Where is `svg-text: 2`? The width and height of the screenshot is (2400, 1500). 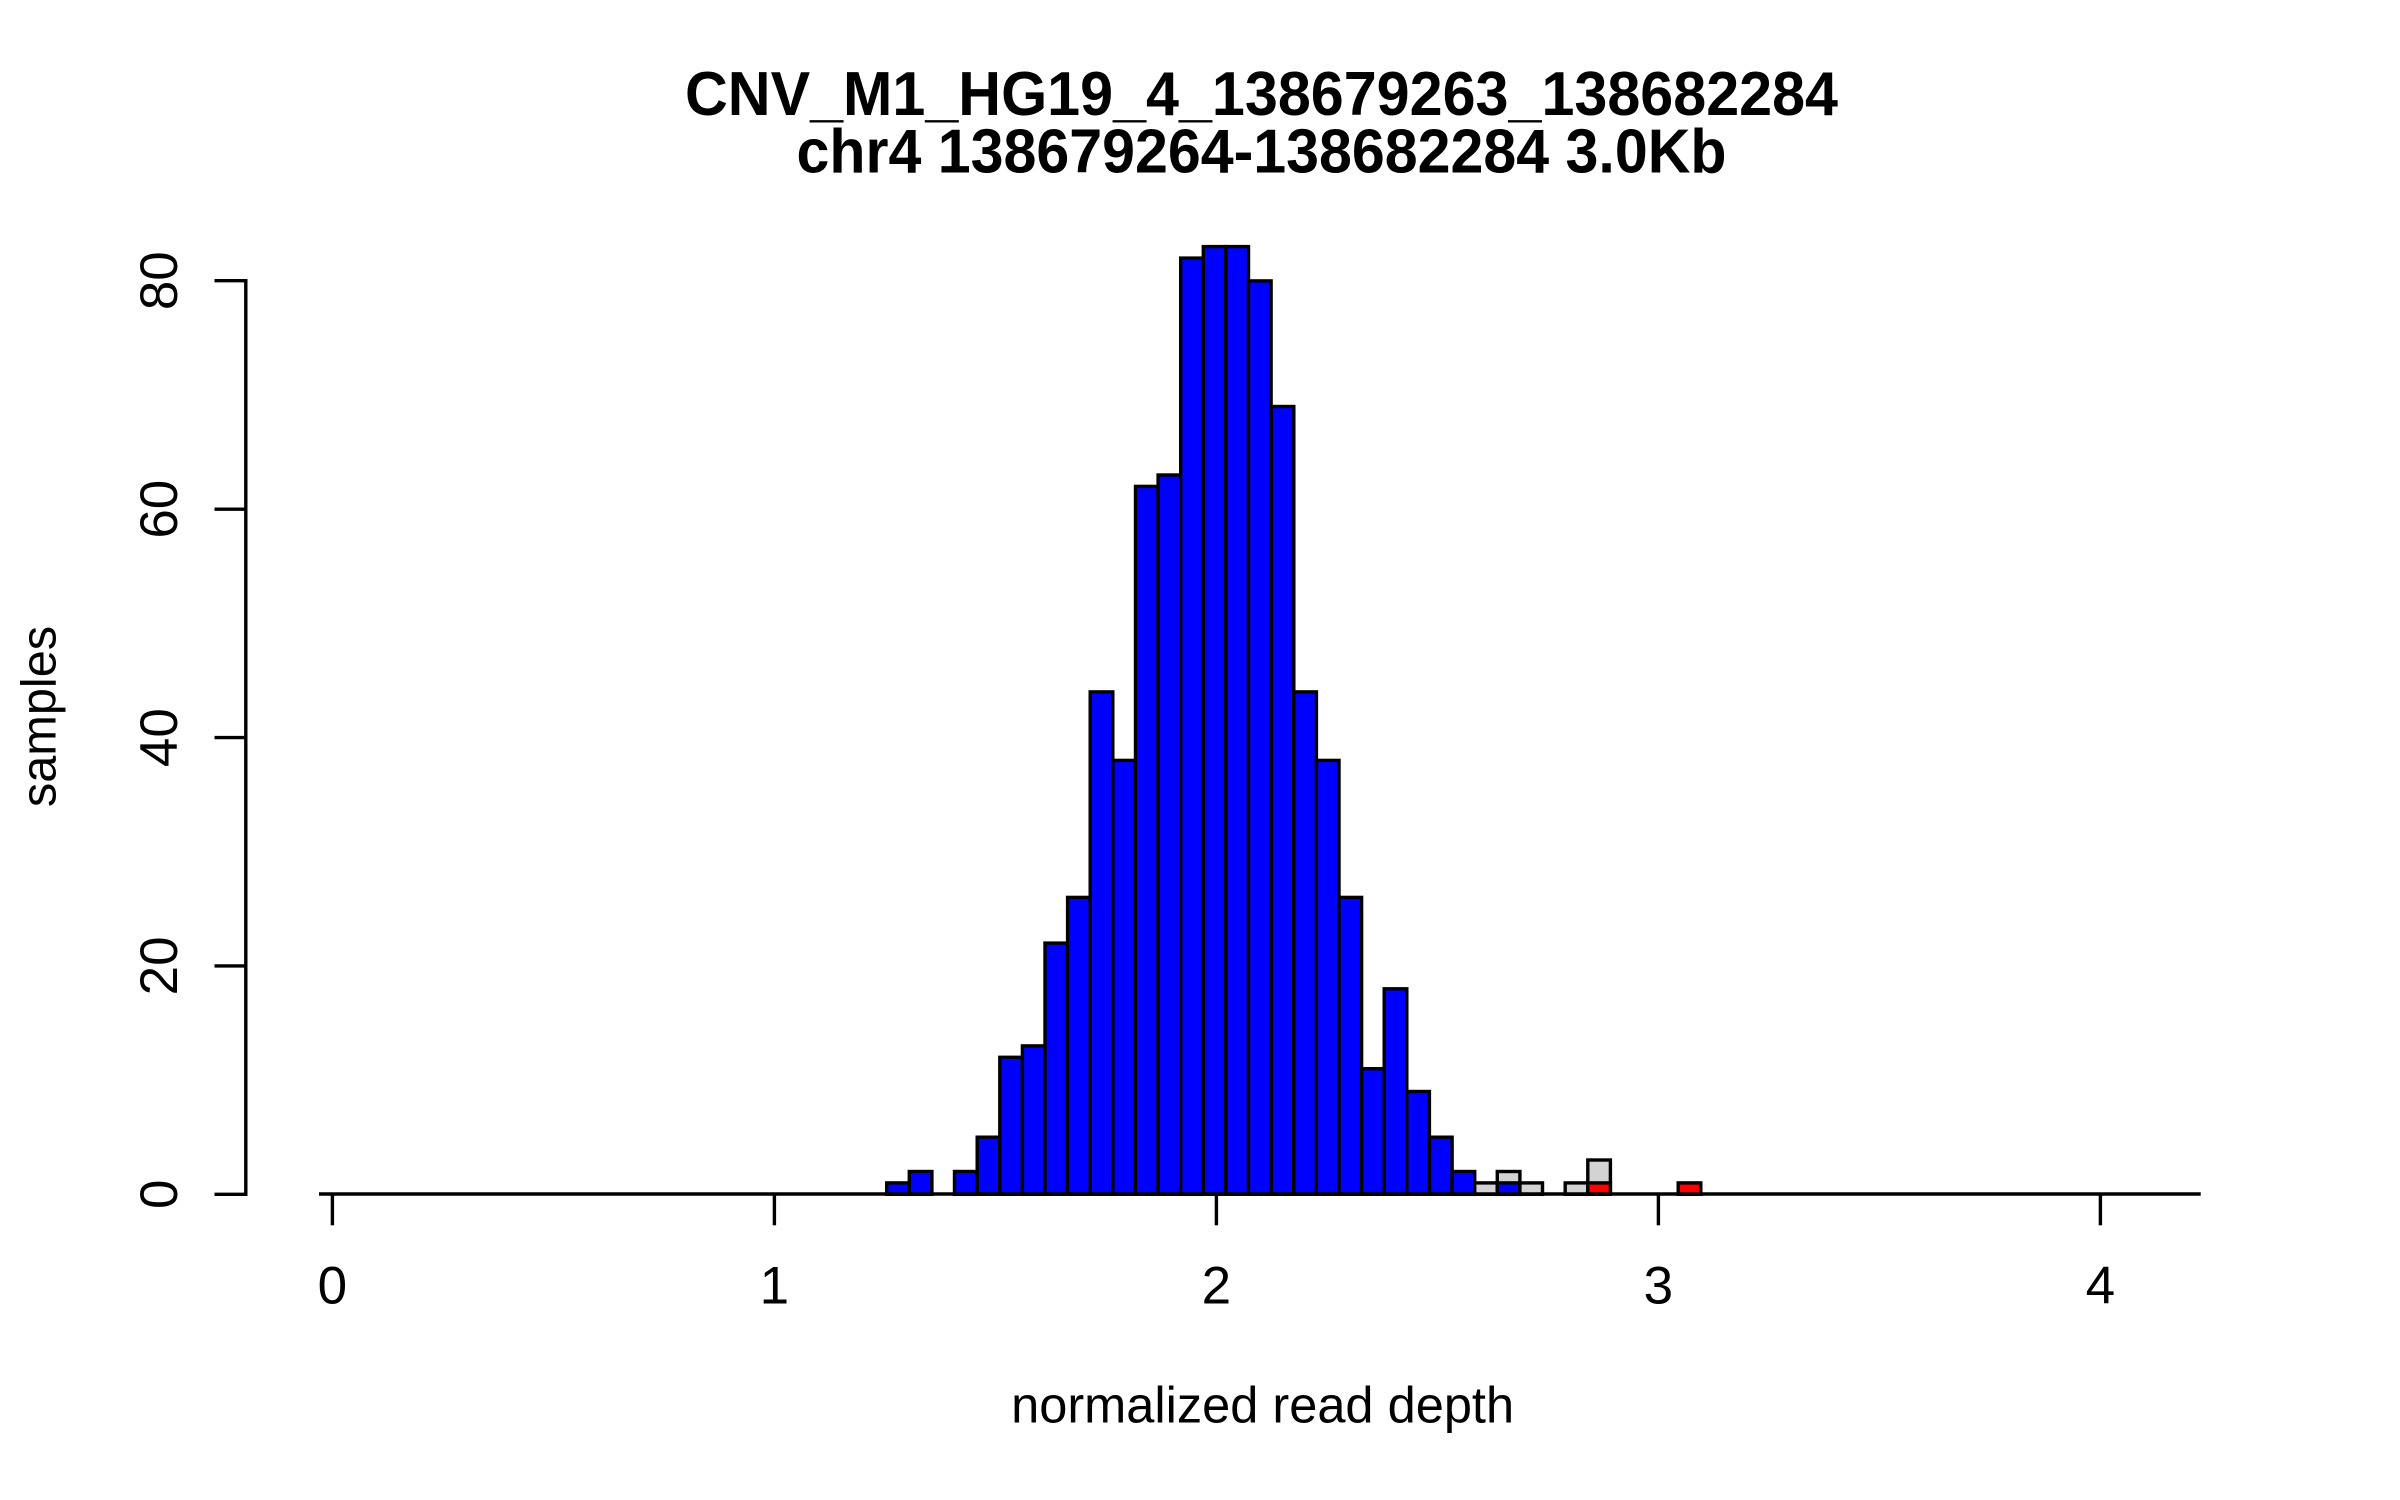 svg-text: 2 is located at coordinates (1216, 1286).